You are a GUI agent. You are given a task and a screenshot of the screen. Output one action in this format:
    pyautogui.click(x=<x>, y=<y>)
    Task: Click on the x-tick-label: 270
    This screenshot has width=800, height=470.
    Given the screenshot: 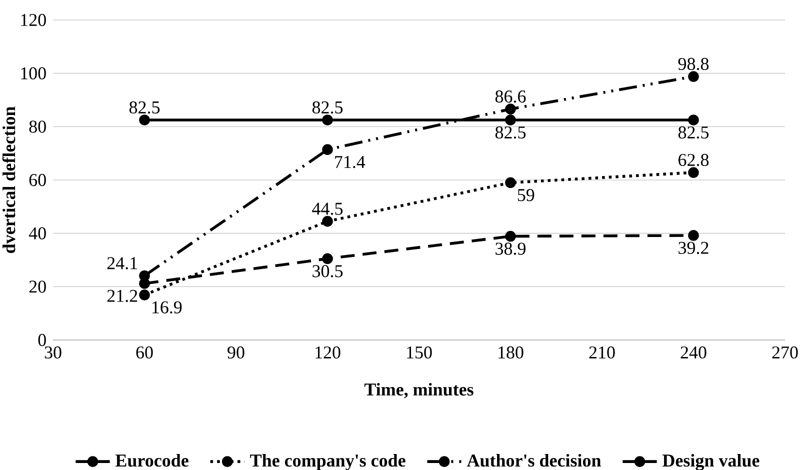 What is the action you would take?
    pyautogui.click(x=785, y=352)
    